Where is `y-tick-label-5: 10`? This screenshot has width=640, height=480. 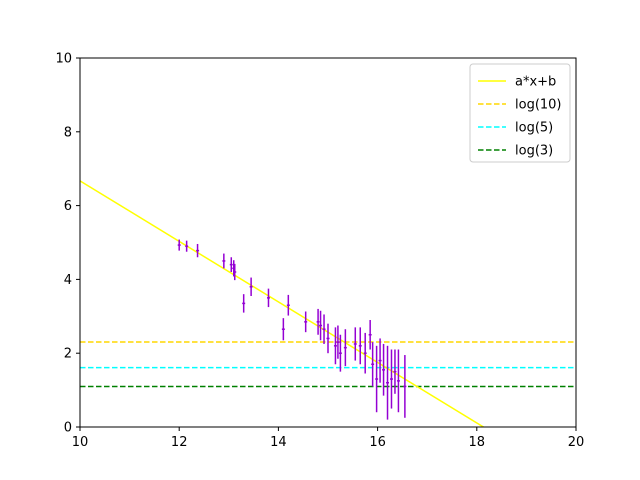
y-tick-label-5: 10 is located at coordinates (63, 59).